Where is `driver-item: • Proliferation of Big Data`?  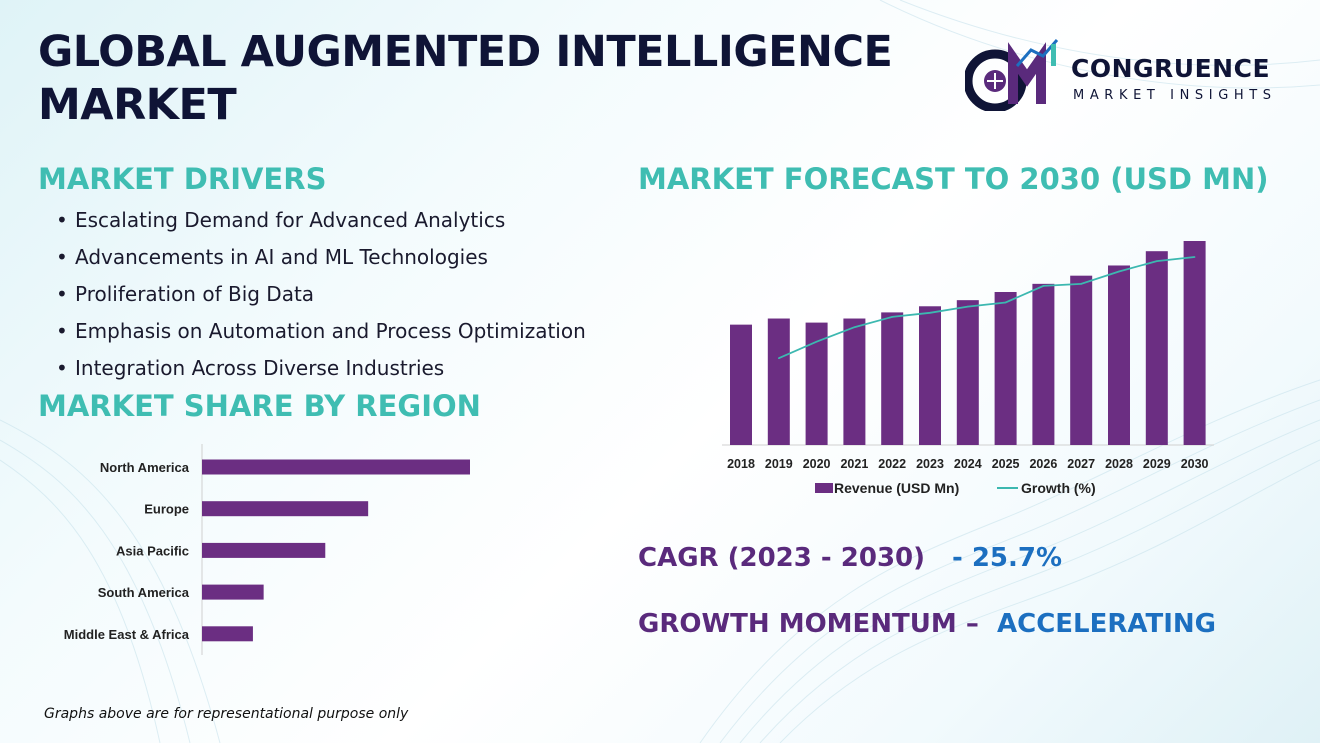
driver-item: • Proliferation of Big Data is located at coordinates (185, 294).